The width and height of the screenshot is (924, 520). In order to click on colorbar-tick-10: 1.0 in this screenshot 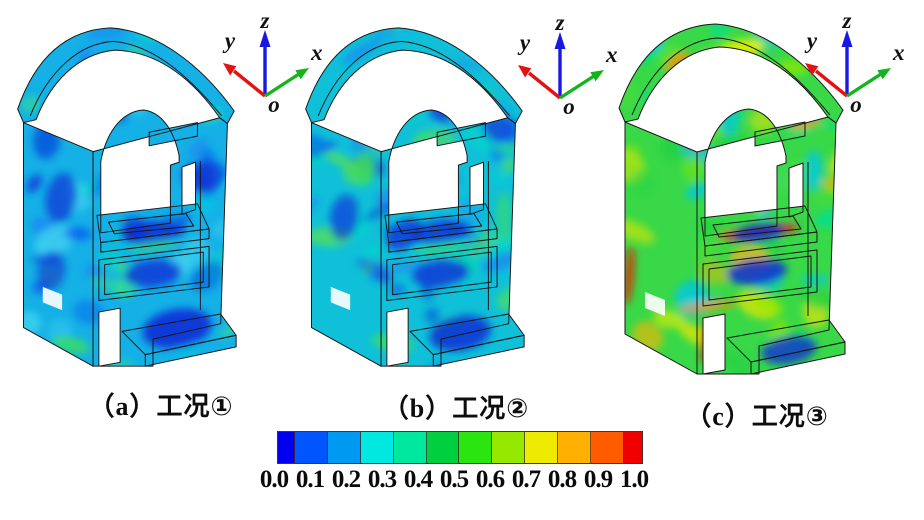, I will do `click(634, 479)`.